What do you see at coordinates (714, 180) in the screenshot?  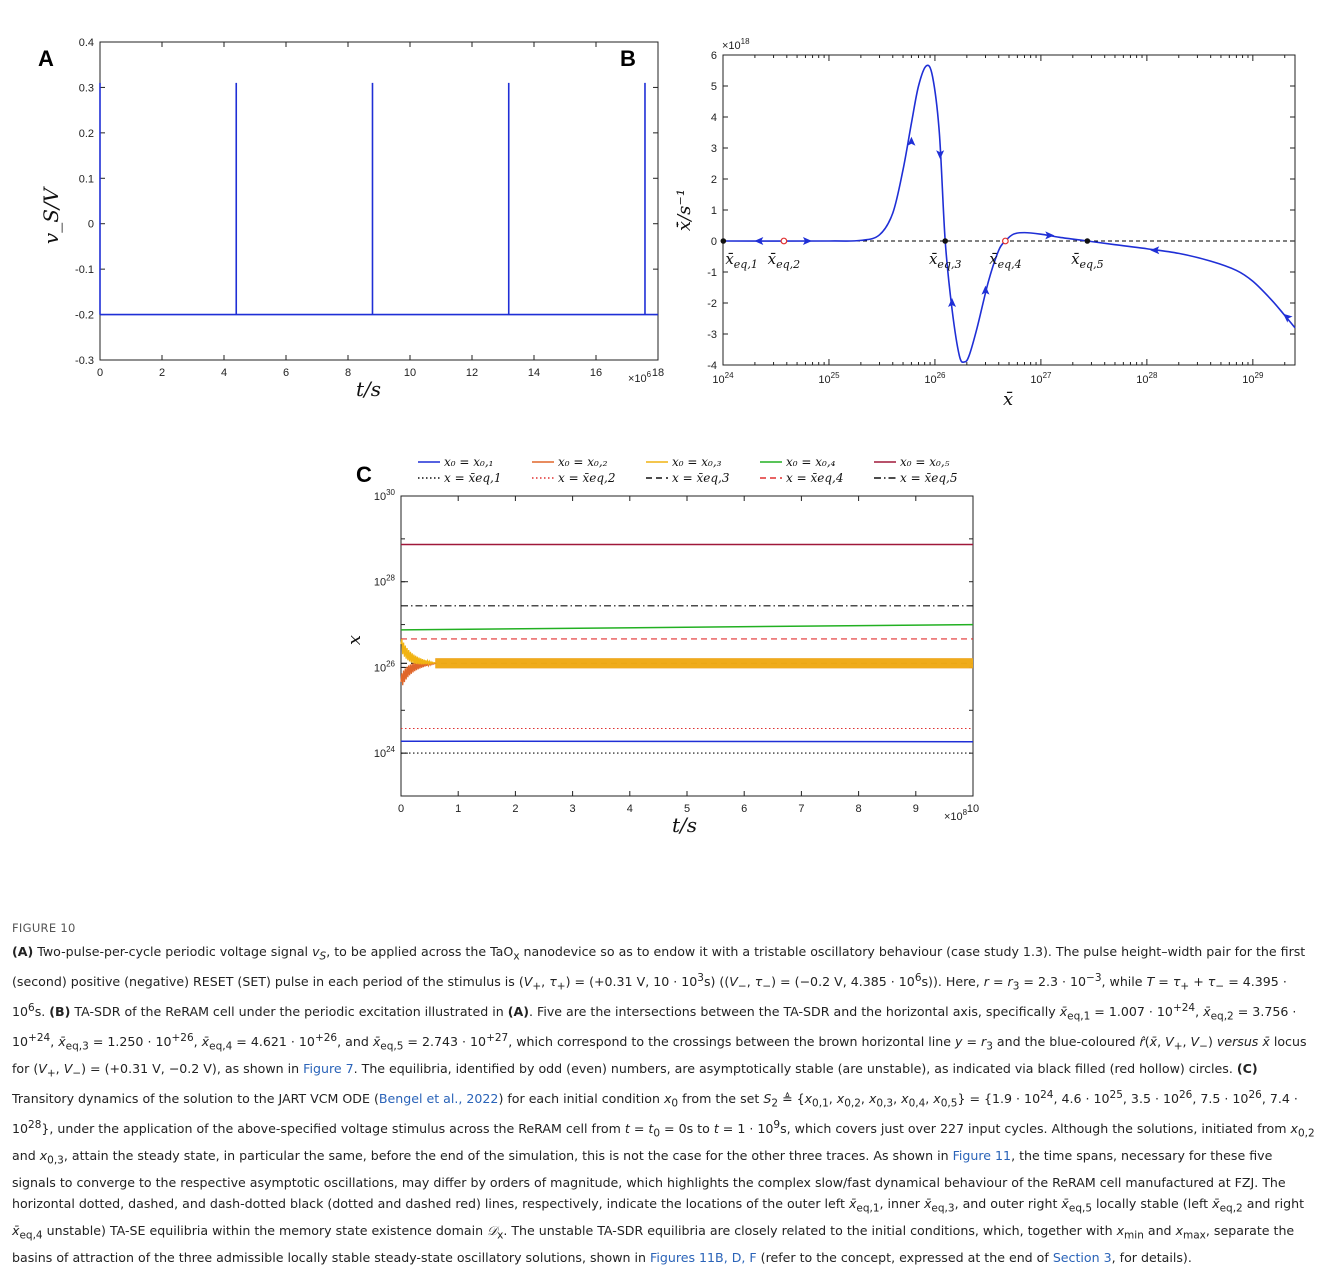 I see `panel-b-ytick-label: 2` at bounding box center [714, 180].